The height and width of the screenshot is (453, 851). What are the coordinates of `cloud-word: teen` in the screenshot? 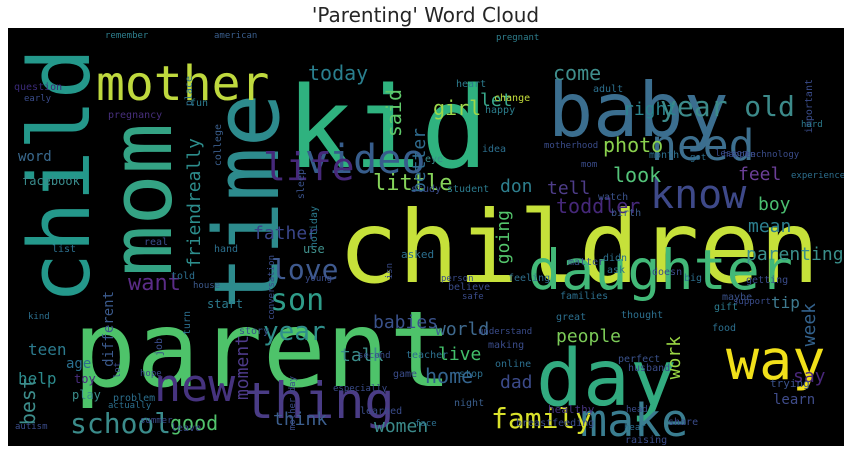 It's located at (47, 349).